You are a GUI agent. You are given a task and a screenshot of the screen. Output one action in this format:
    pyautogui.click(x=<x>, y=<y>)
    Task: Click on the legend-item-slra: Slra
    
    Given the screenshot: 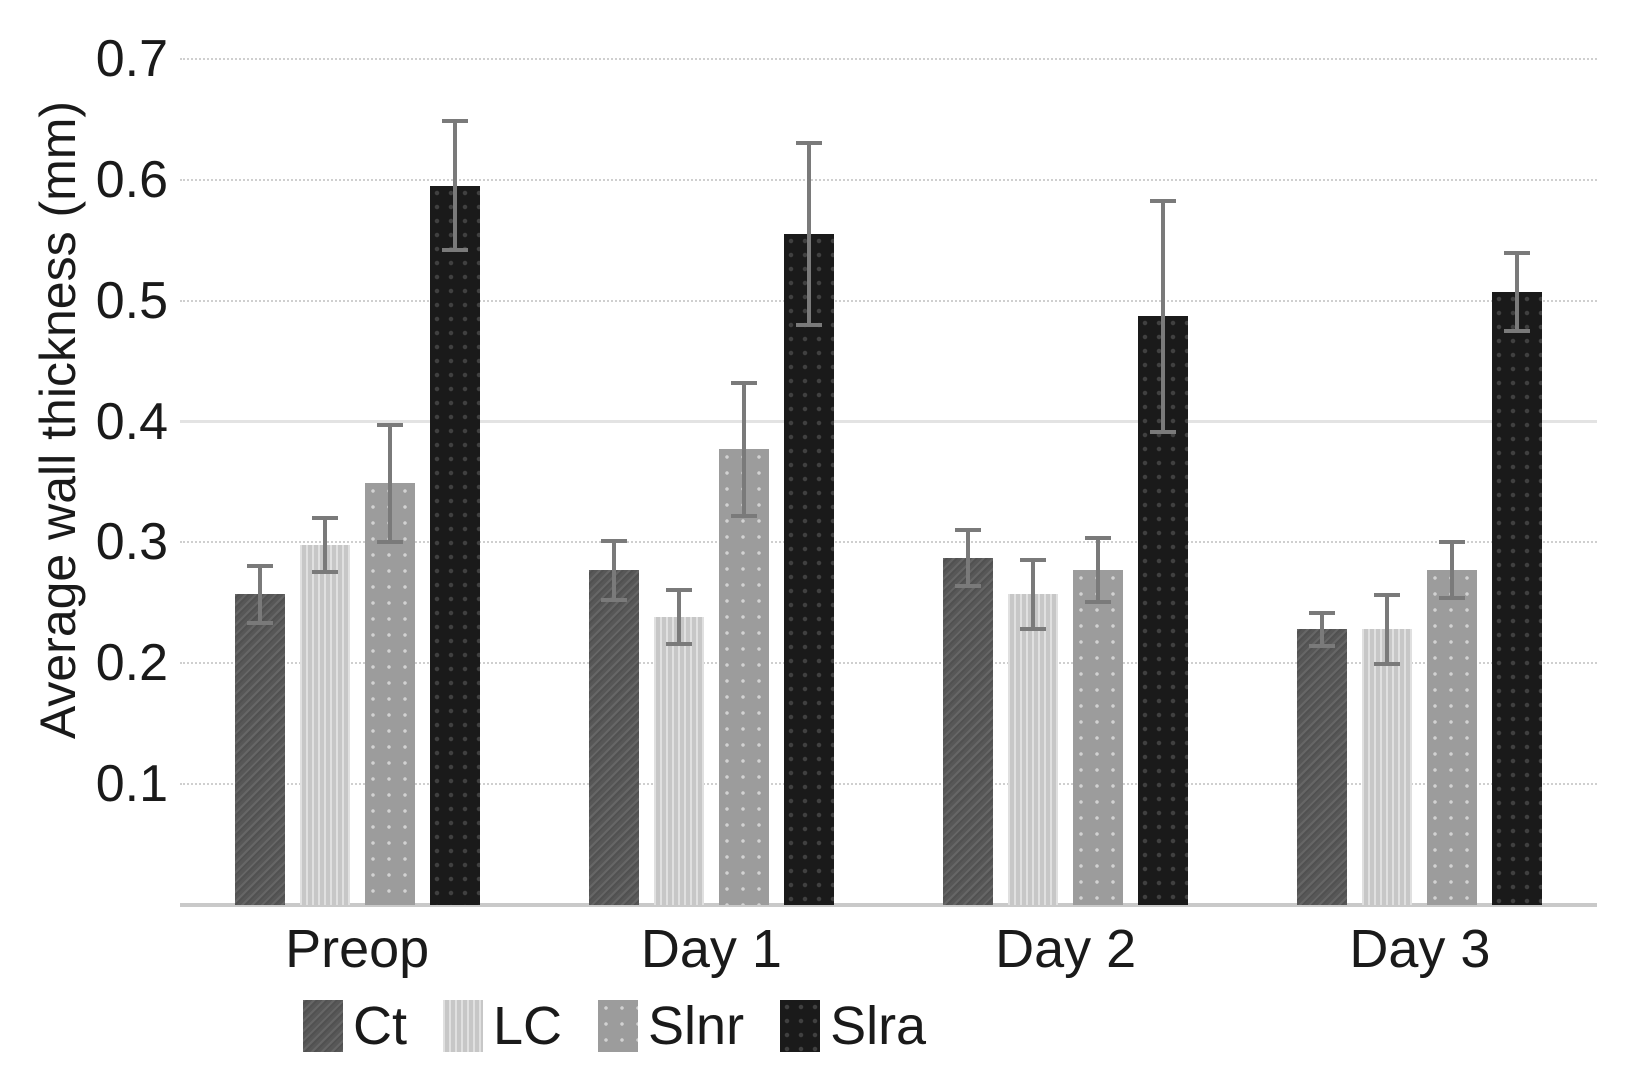 What is the action you would take?
    pyautogui.click(x=853, y=1026)
    